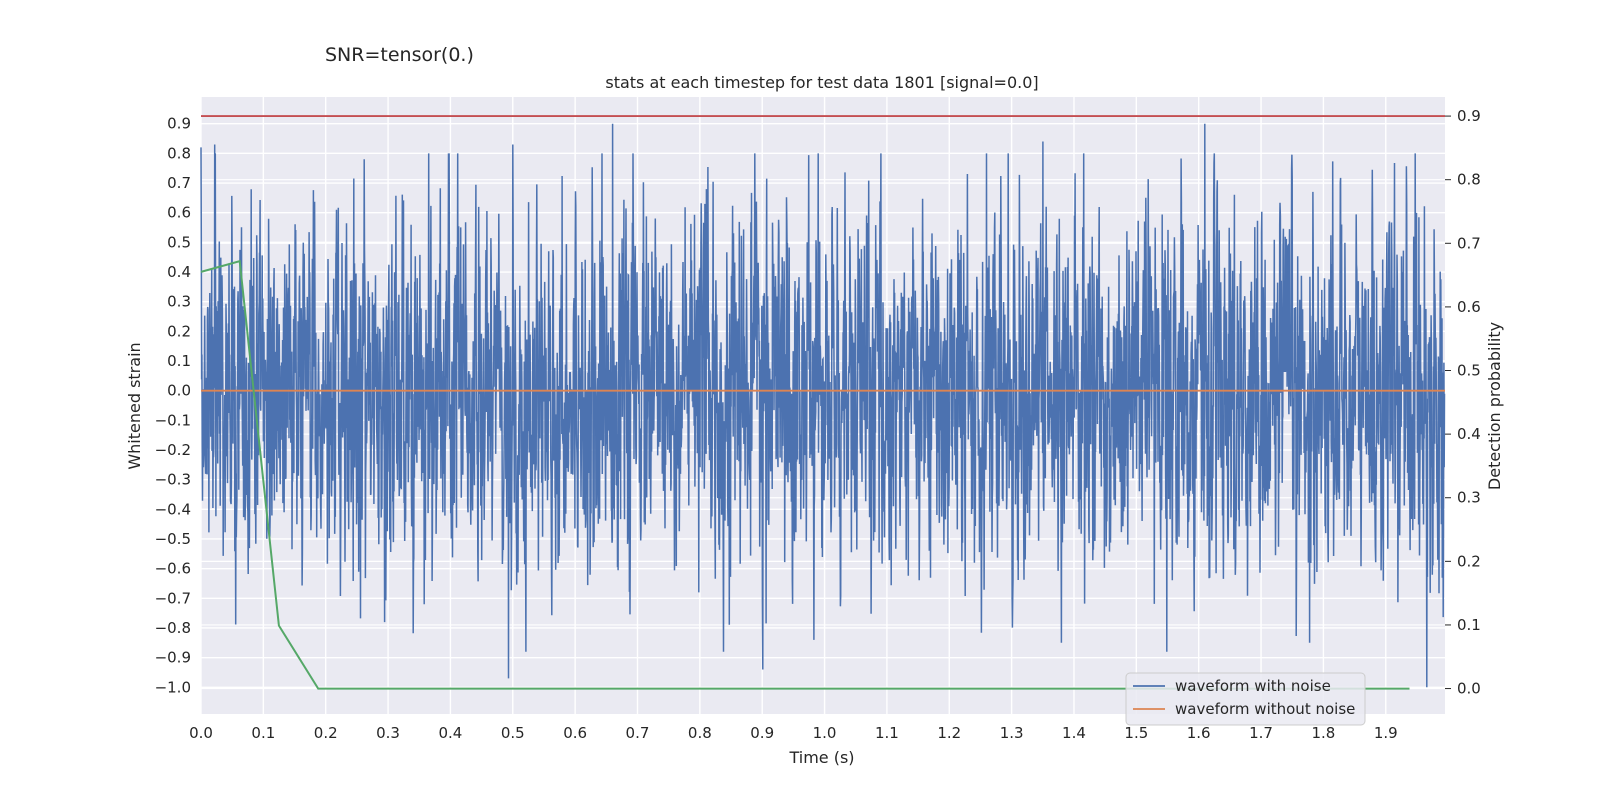  What do you see at coordinates (1469, 307) in the screenshot?
I see `y-tick-label-right: 0.6` at bounding box center [1469, 307].